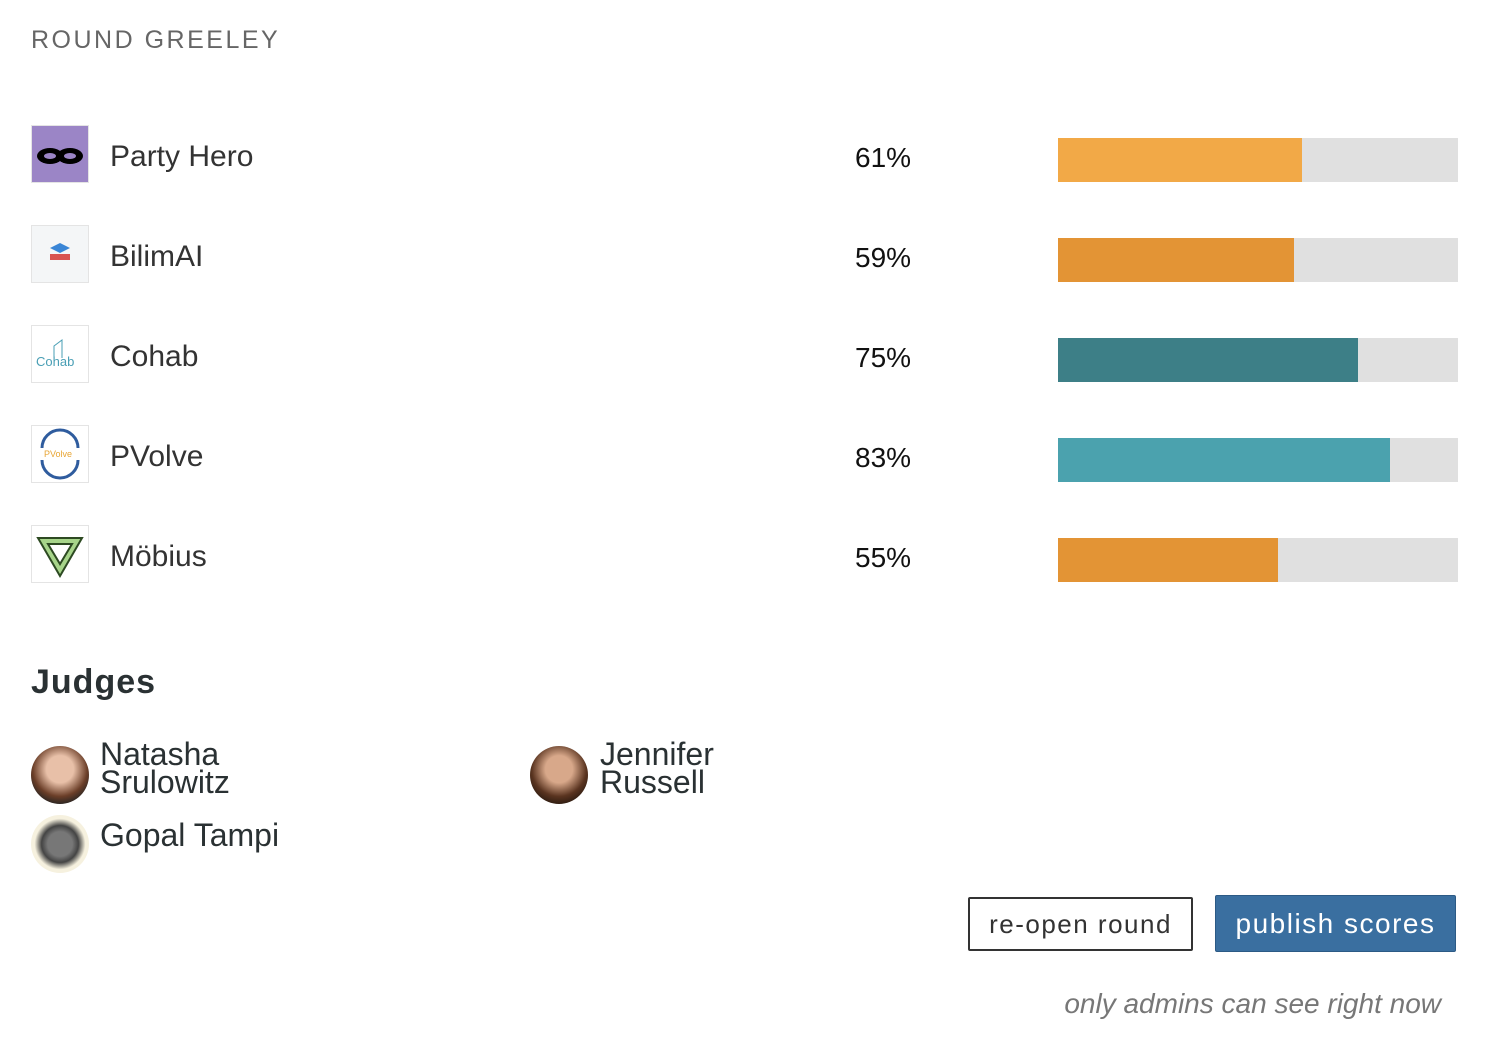  I want to click on svg-text: Cohab, so click(55, 361).